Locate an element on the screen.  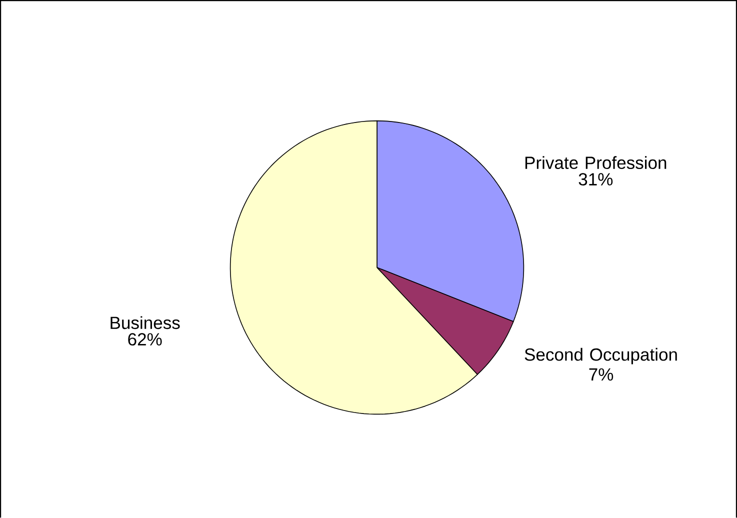
data-label: 62% is located at coordinates (145, 339).